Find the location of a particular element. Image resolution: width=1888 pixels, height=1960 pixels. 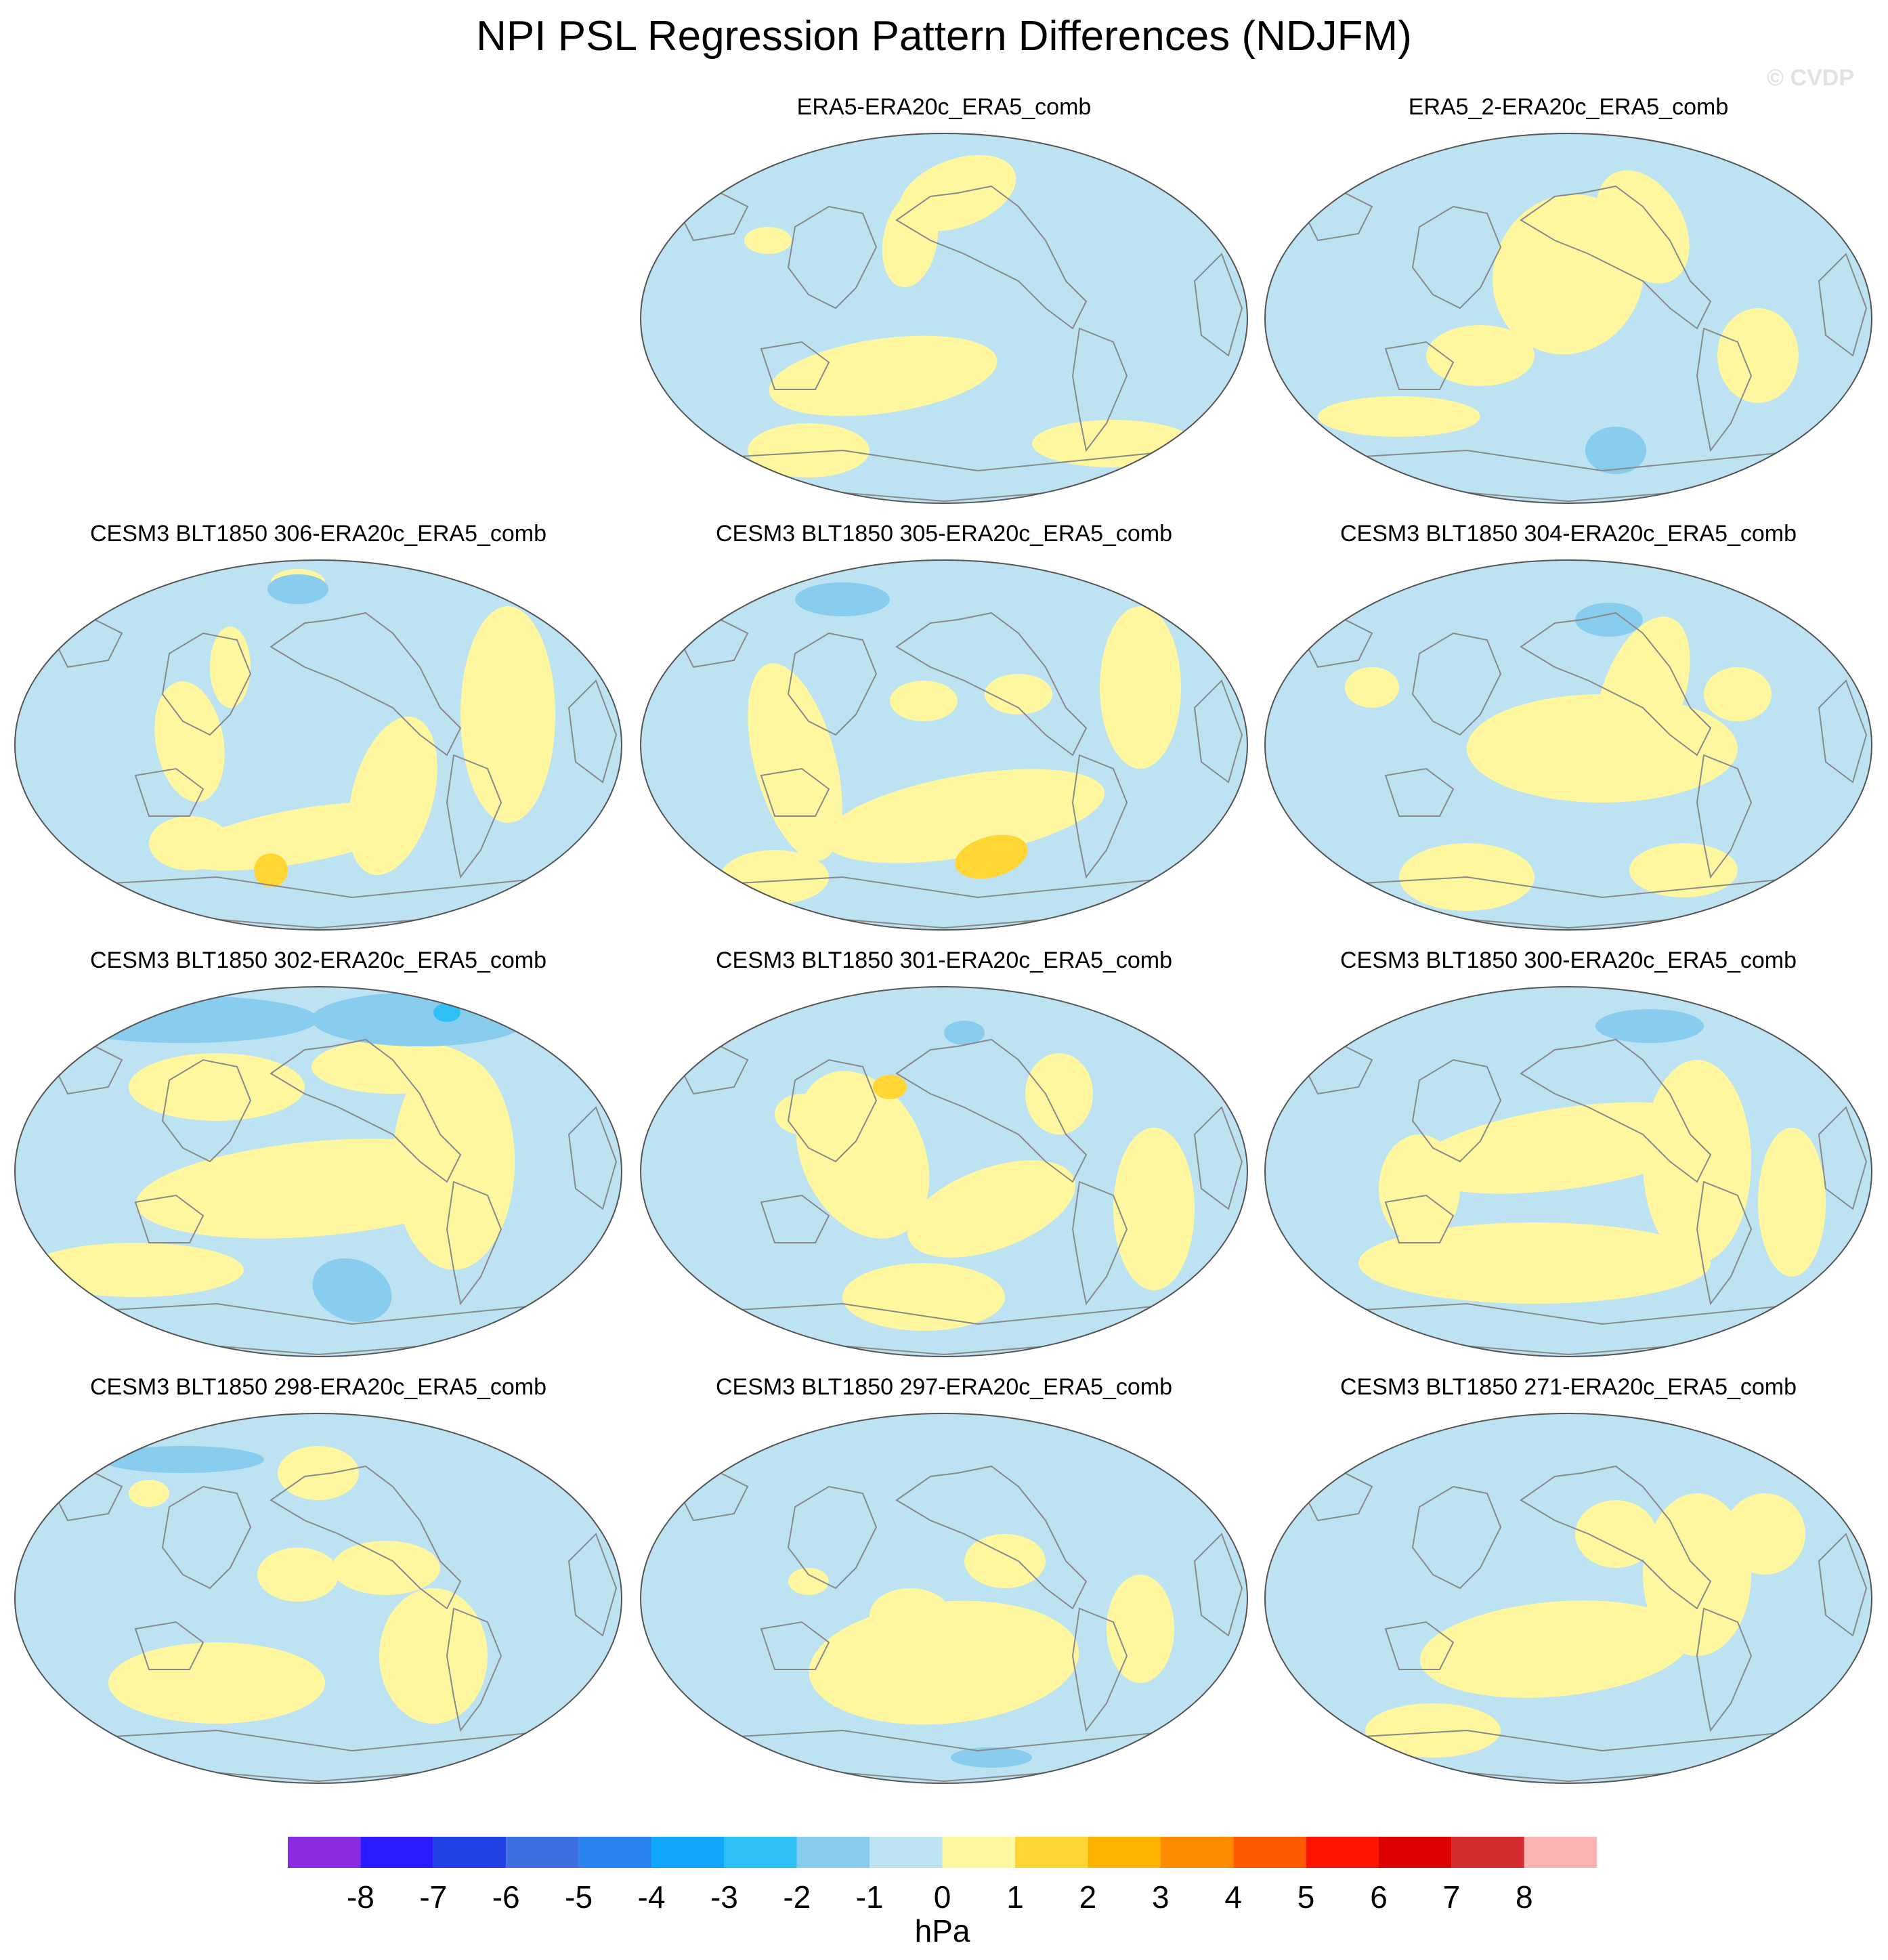

colorbar-tick-label: 4 is located at coordinates (1233, 1897).